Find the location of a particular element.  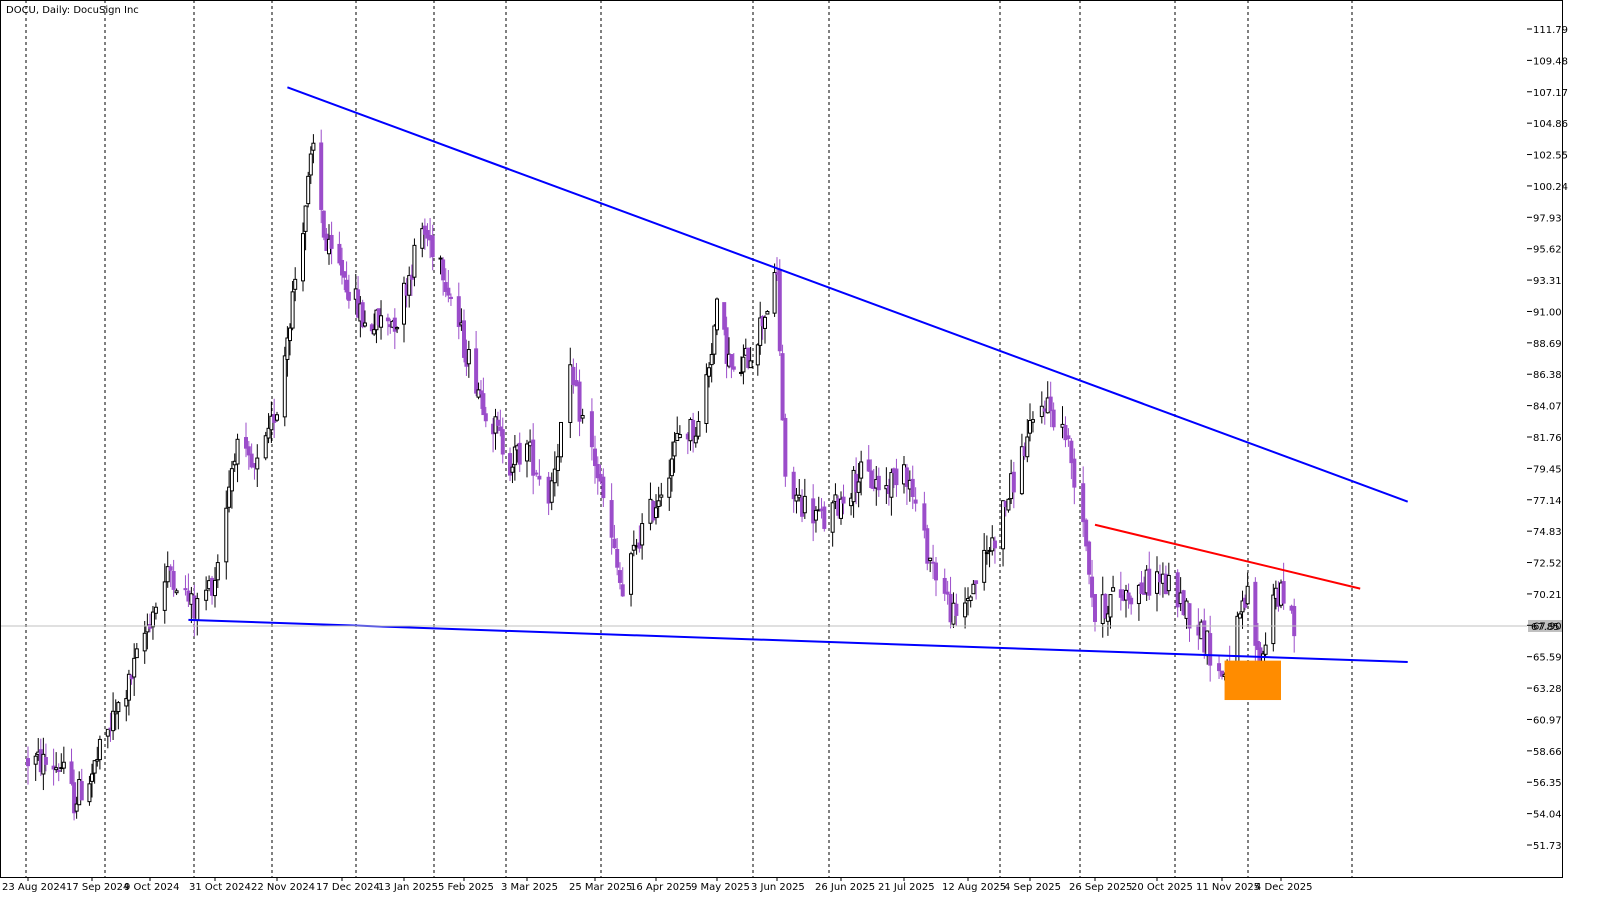

y-tick-label: 100.24 is located at coordinates (1550, 187).